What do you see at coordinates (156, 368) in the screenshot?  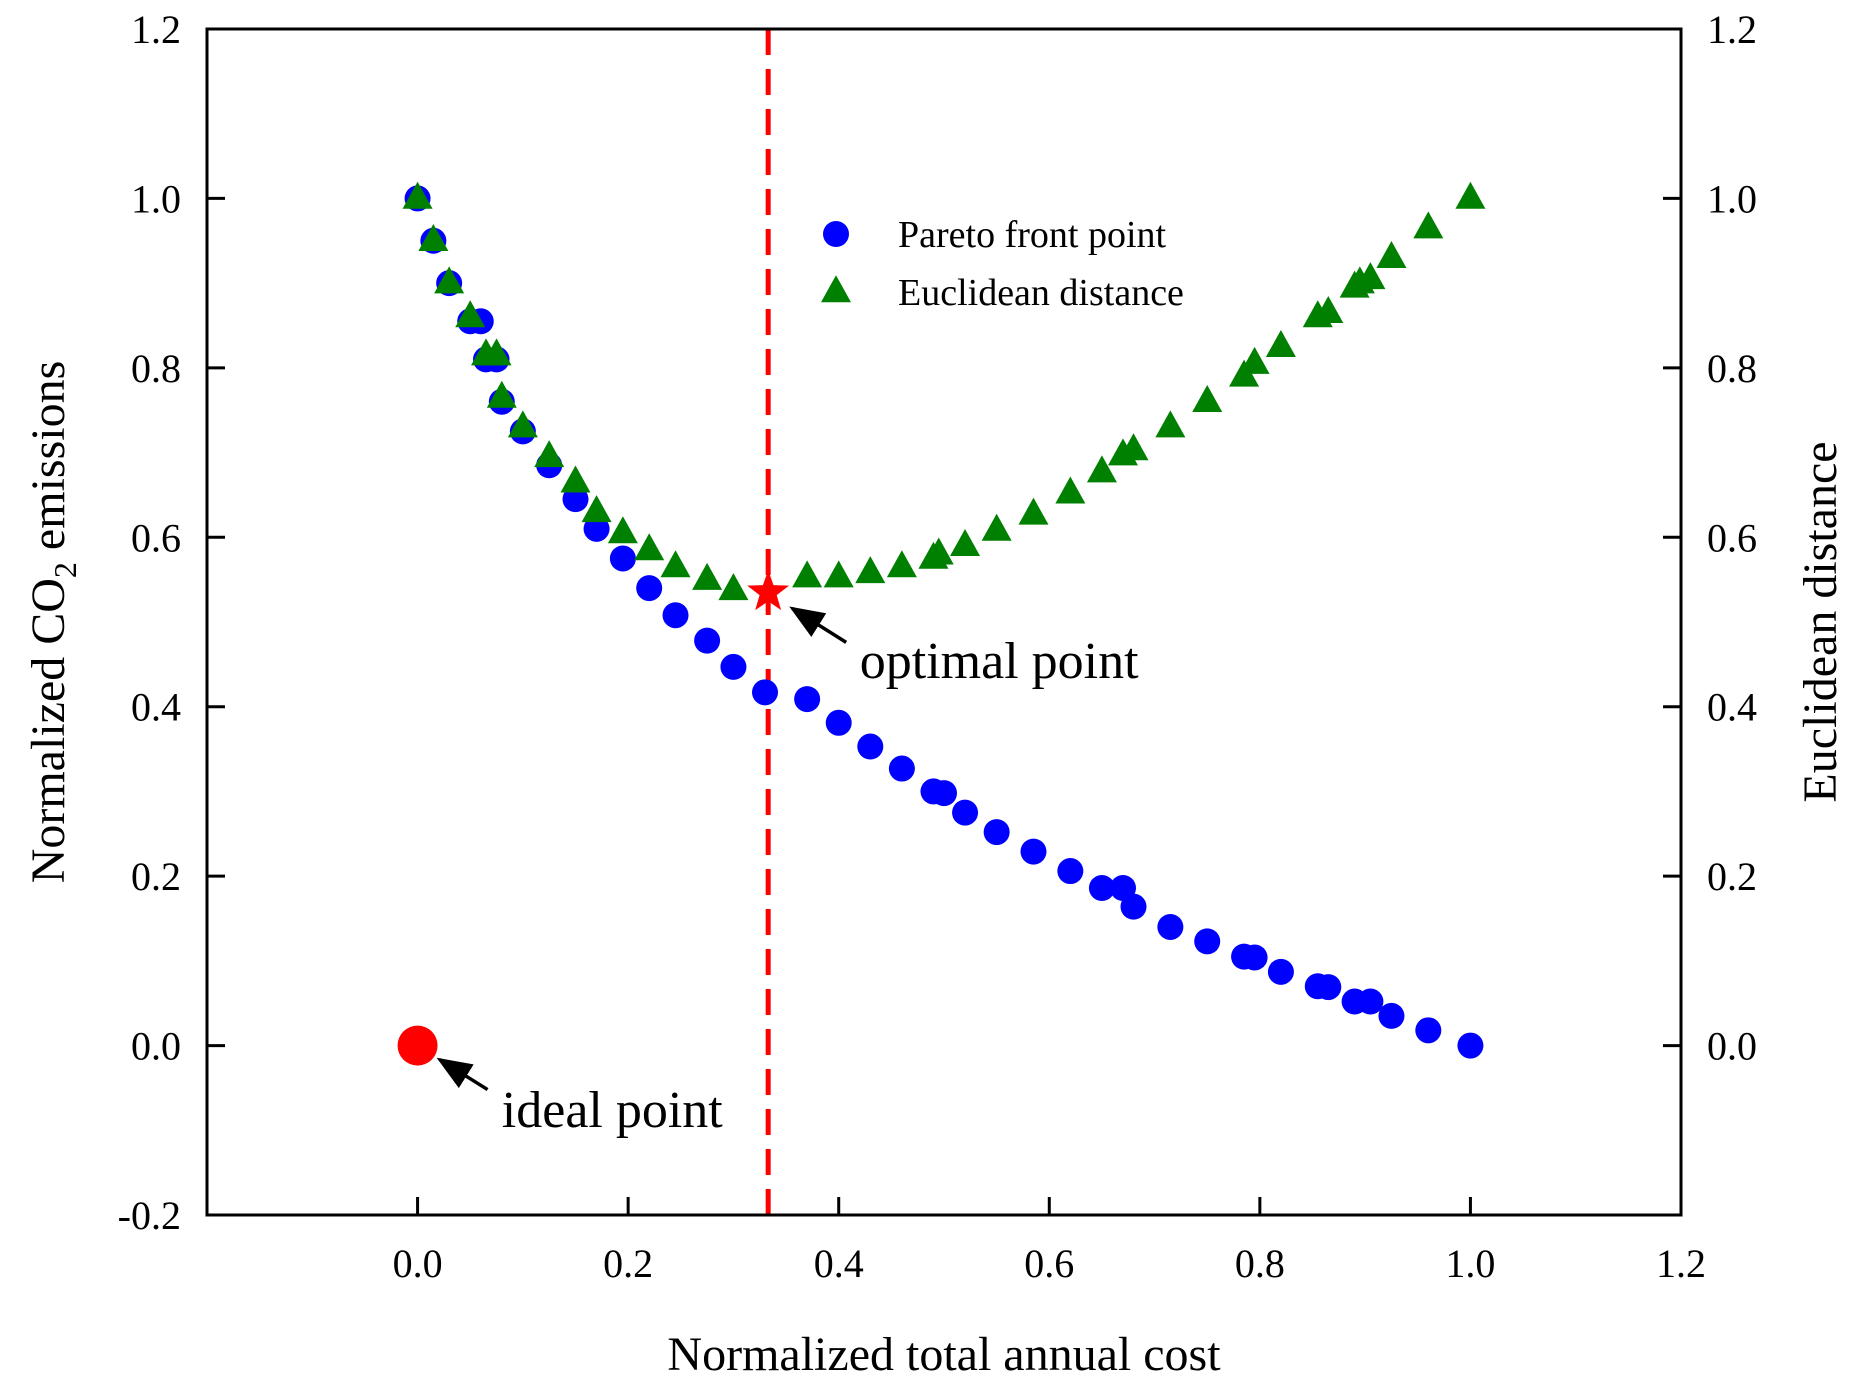 I see `y-tick-label-left: 0.8` at bounding box center [156, 368].